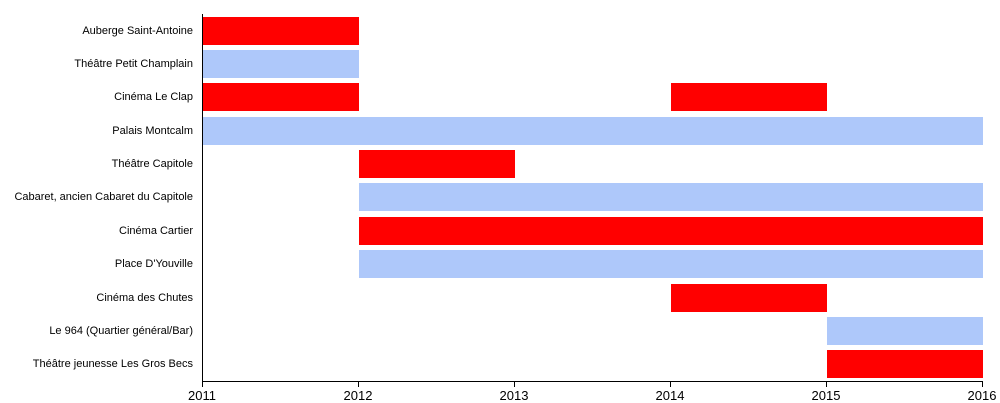  I want to click on chart-row: Théâtre jeunesse Les Gros Becs, so click(508, 364).